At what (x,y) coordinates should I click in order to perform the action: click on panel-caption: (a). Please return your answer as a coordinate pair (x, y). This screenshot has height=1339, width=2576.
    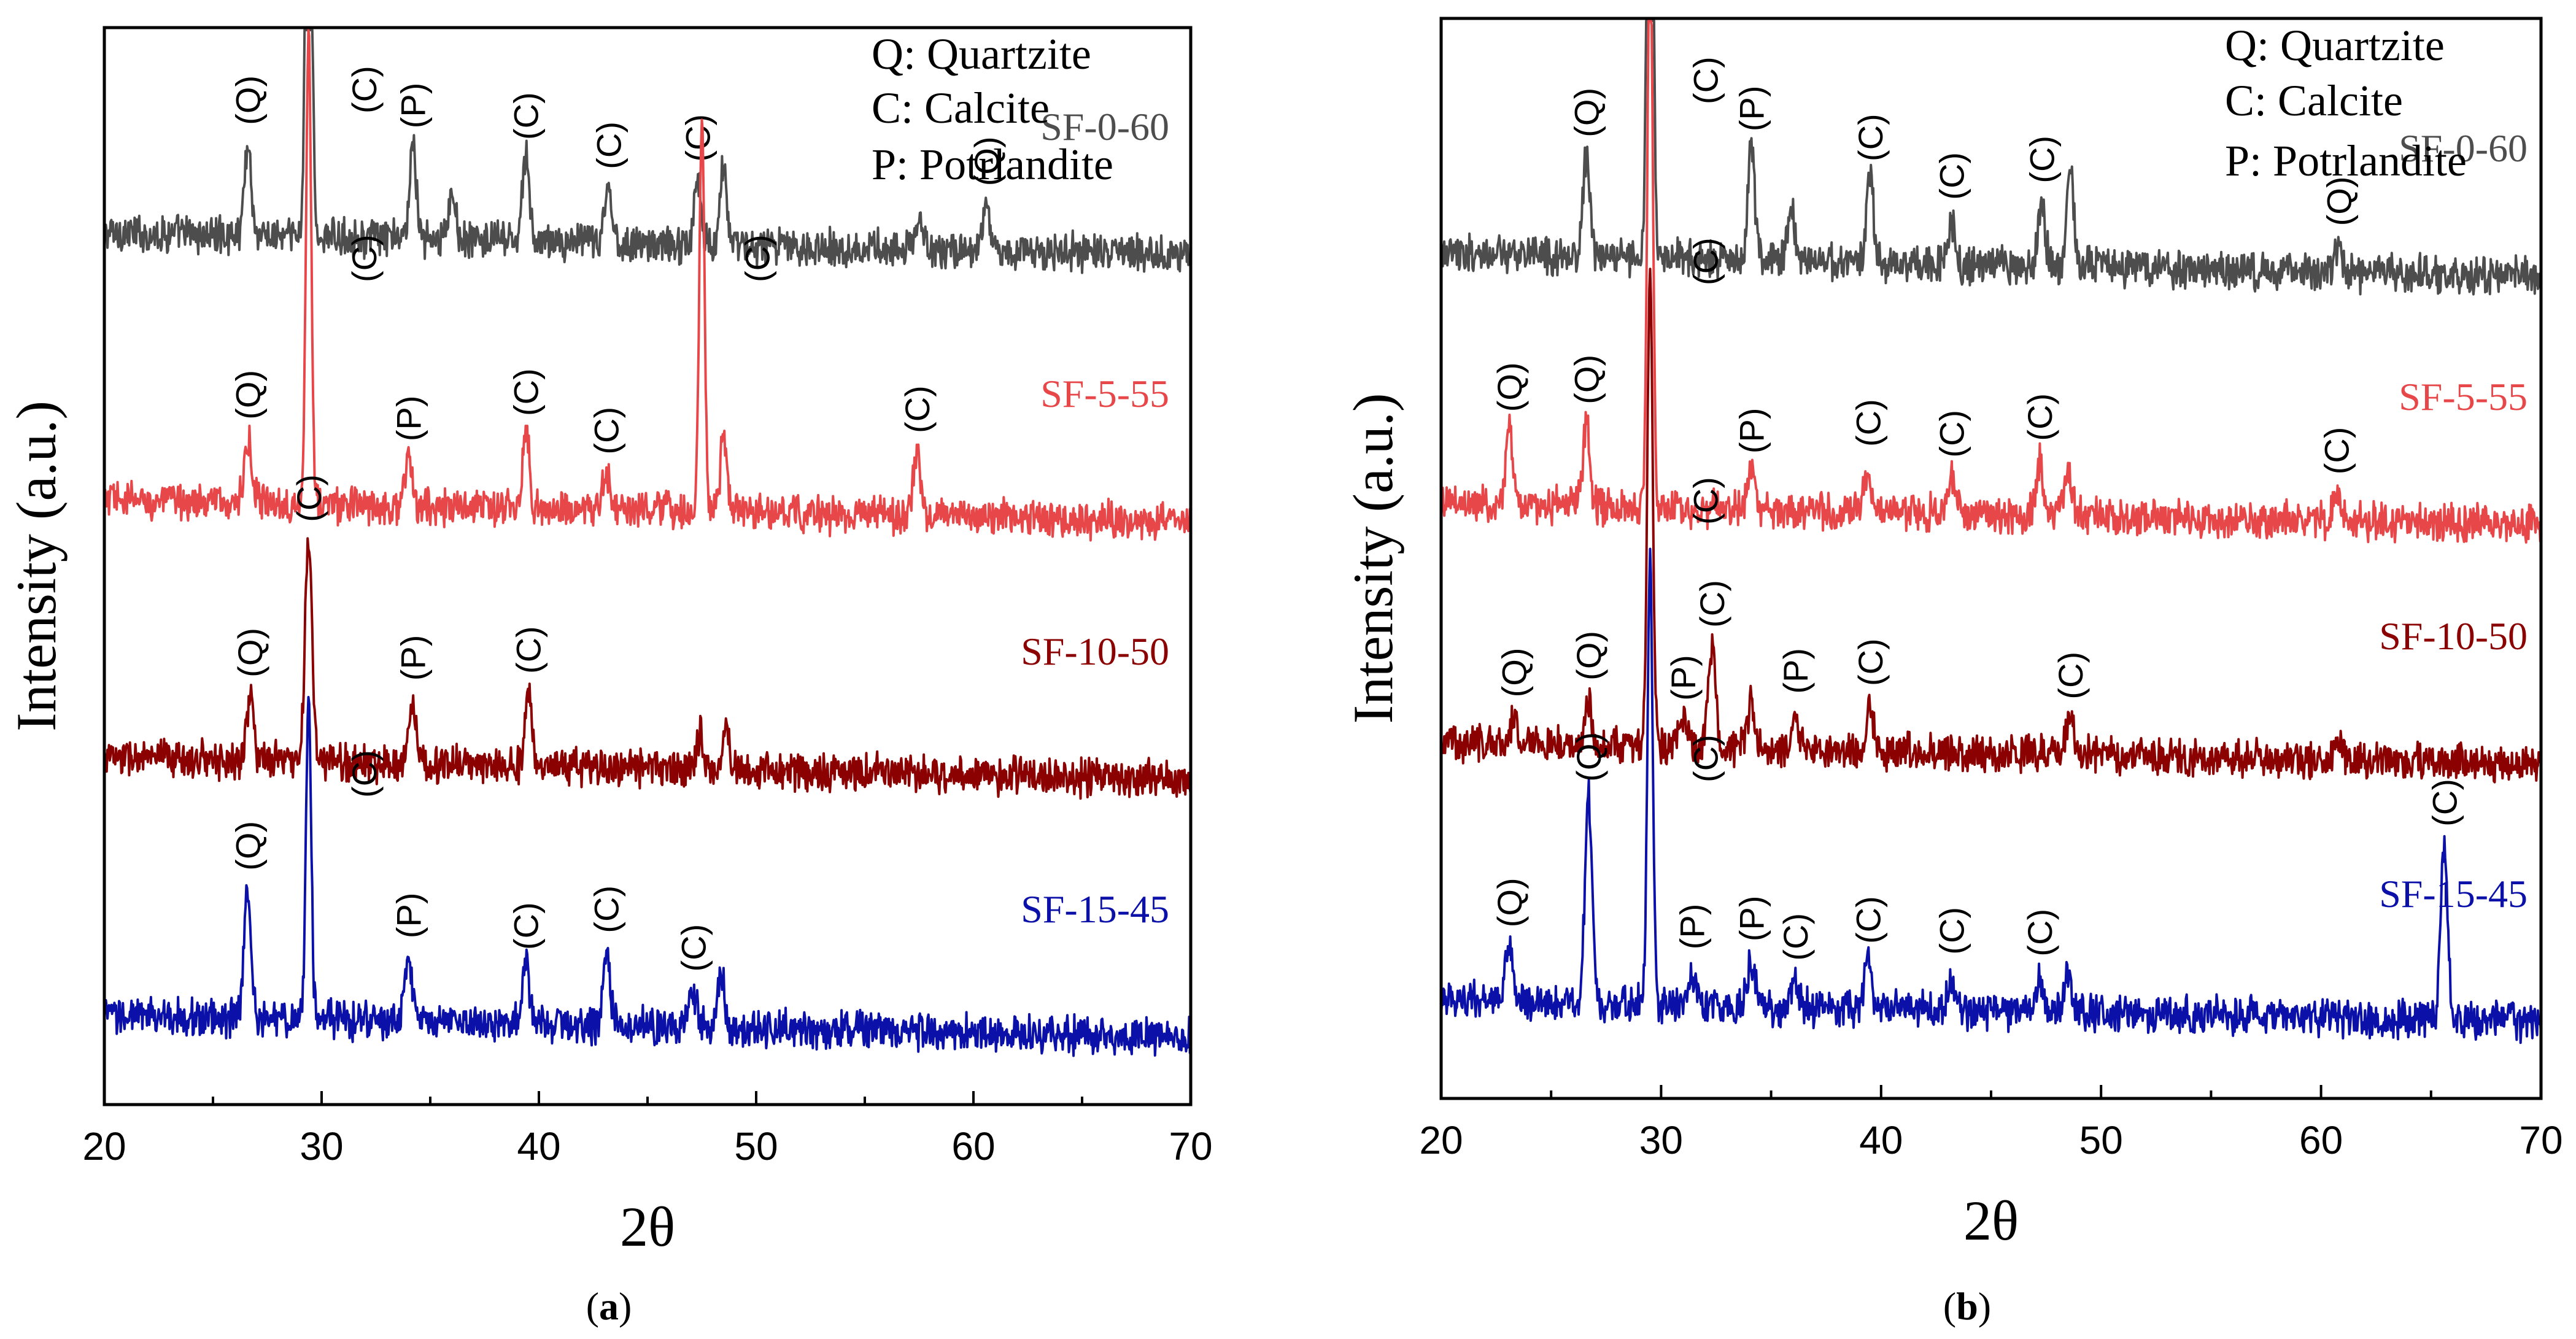
    Looking at the image, I should click on (609, 1306).